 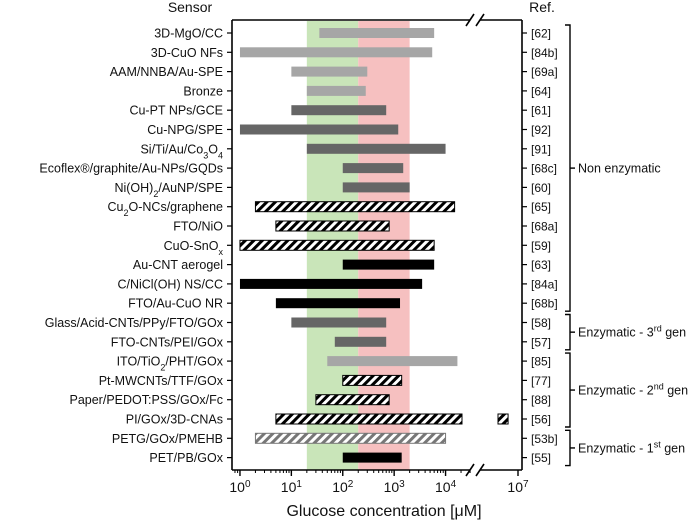 I want to click on group-label: Enzymatic - 3rd gen, so click(x=632, y=332).